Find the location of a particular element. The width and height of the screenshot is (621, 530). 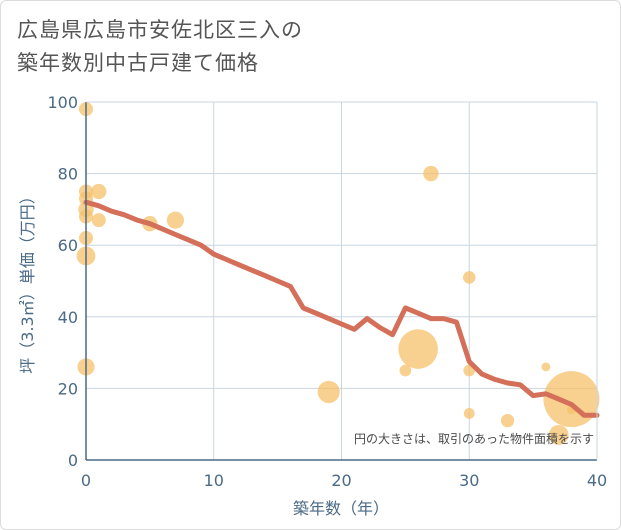

x-tick-labels: 0 10 20 30 40 is located at coordinates (344, 480).